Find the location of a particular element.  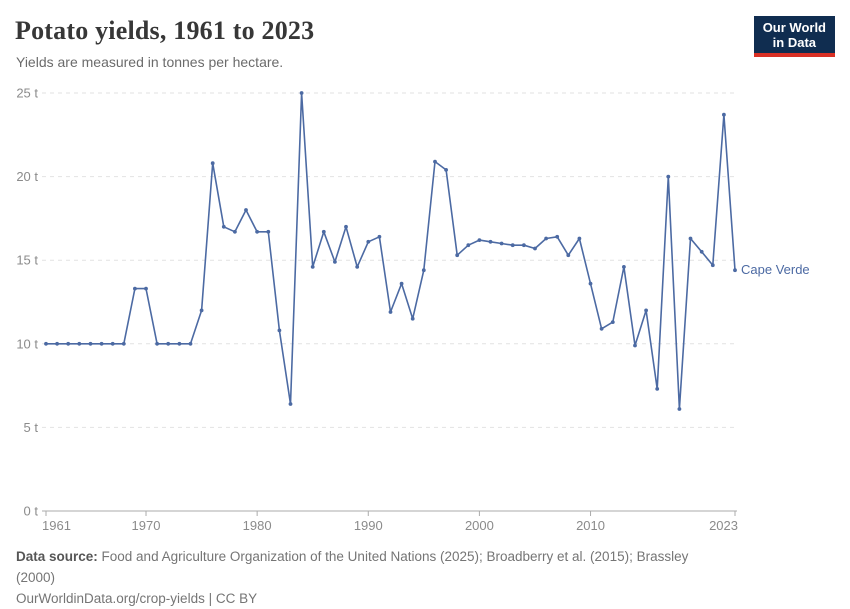

x-tick-label: 2000 is located at coordinates (479, 525).